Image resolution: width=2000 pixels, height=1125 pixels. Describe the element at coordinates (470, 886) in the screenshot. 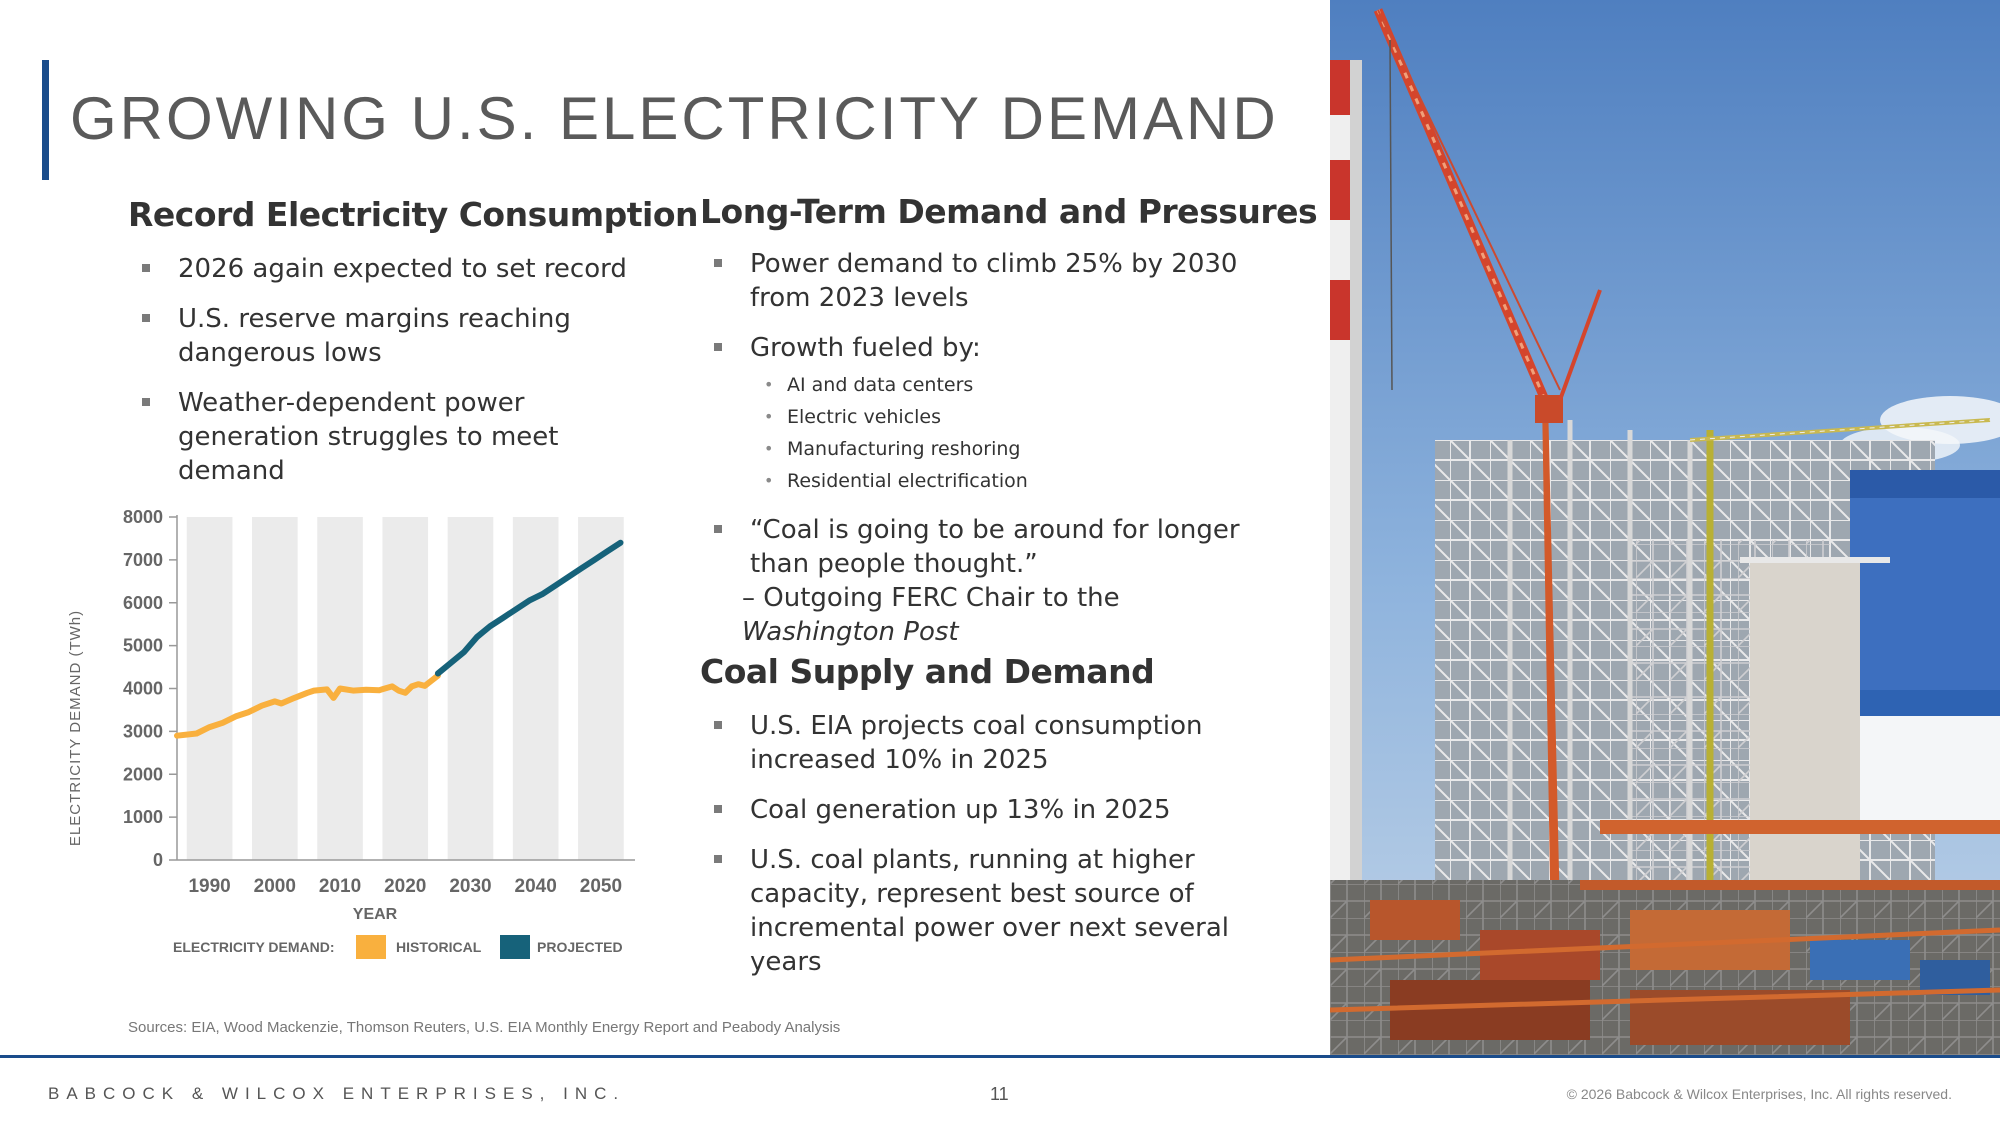

I see `x-tick-label: 2030` at that location.